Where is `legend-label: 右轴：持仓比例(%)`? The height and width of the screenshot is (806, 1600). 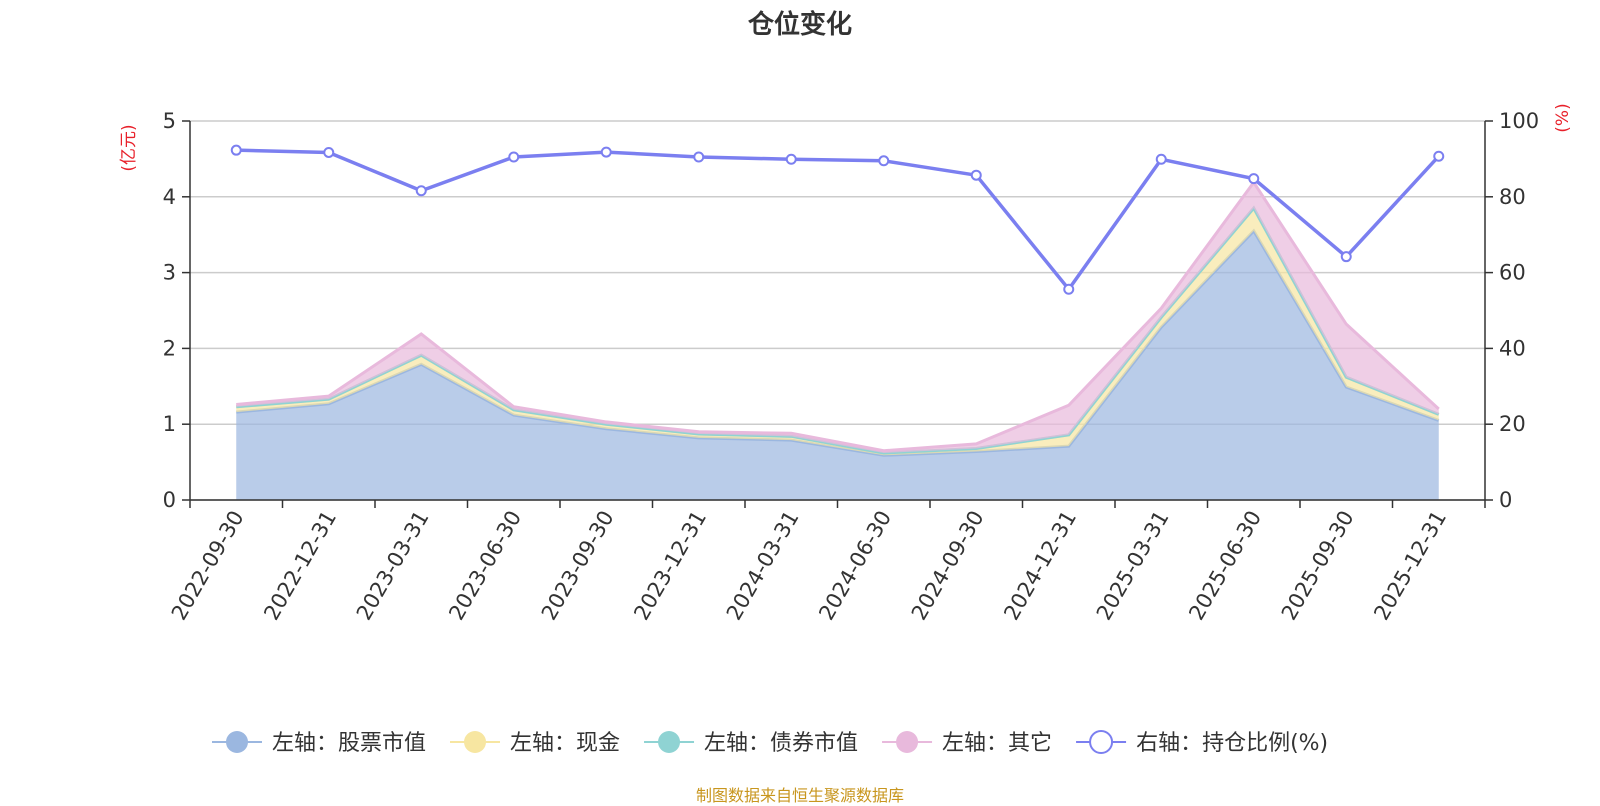 legend-label: 右轴：持仓比例(%) is located at coordinates (1232, 743).